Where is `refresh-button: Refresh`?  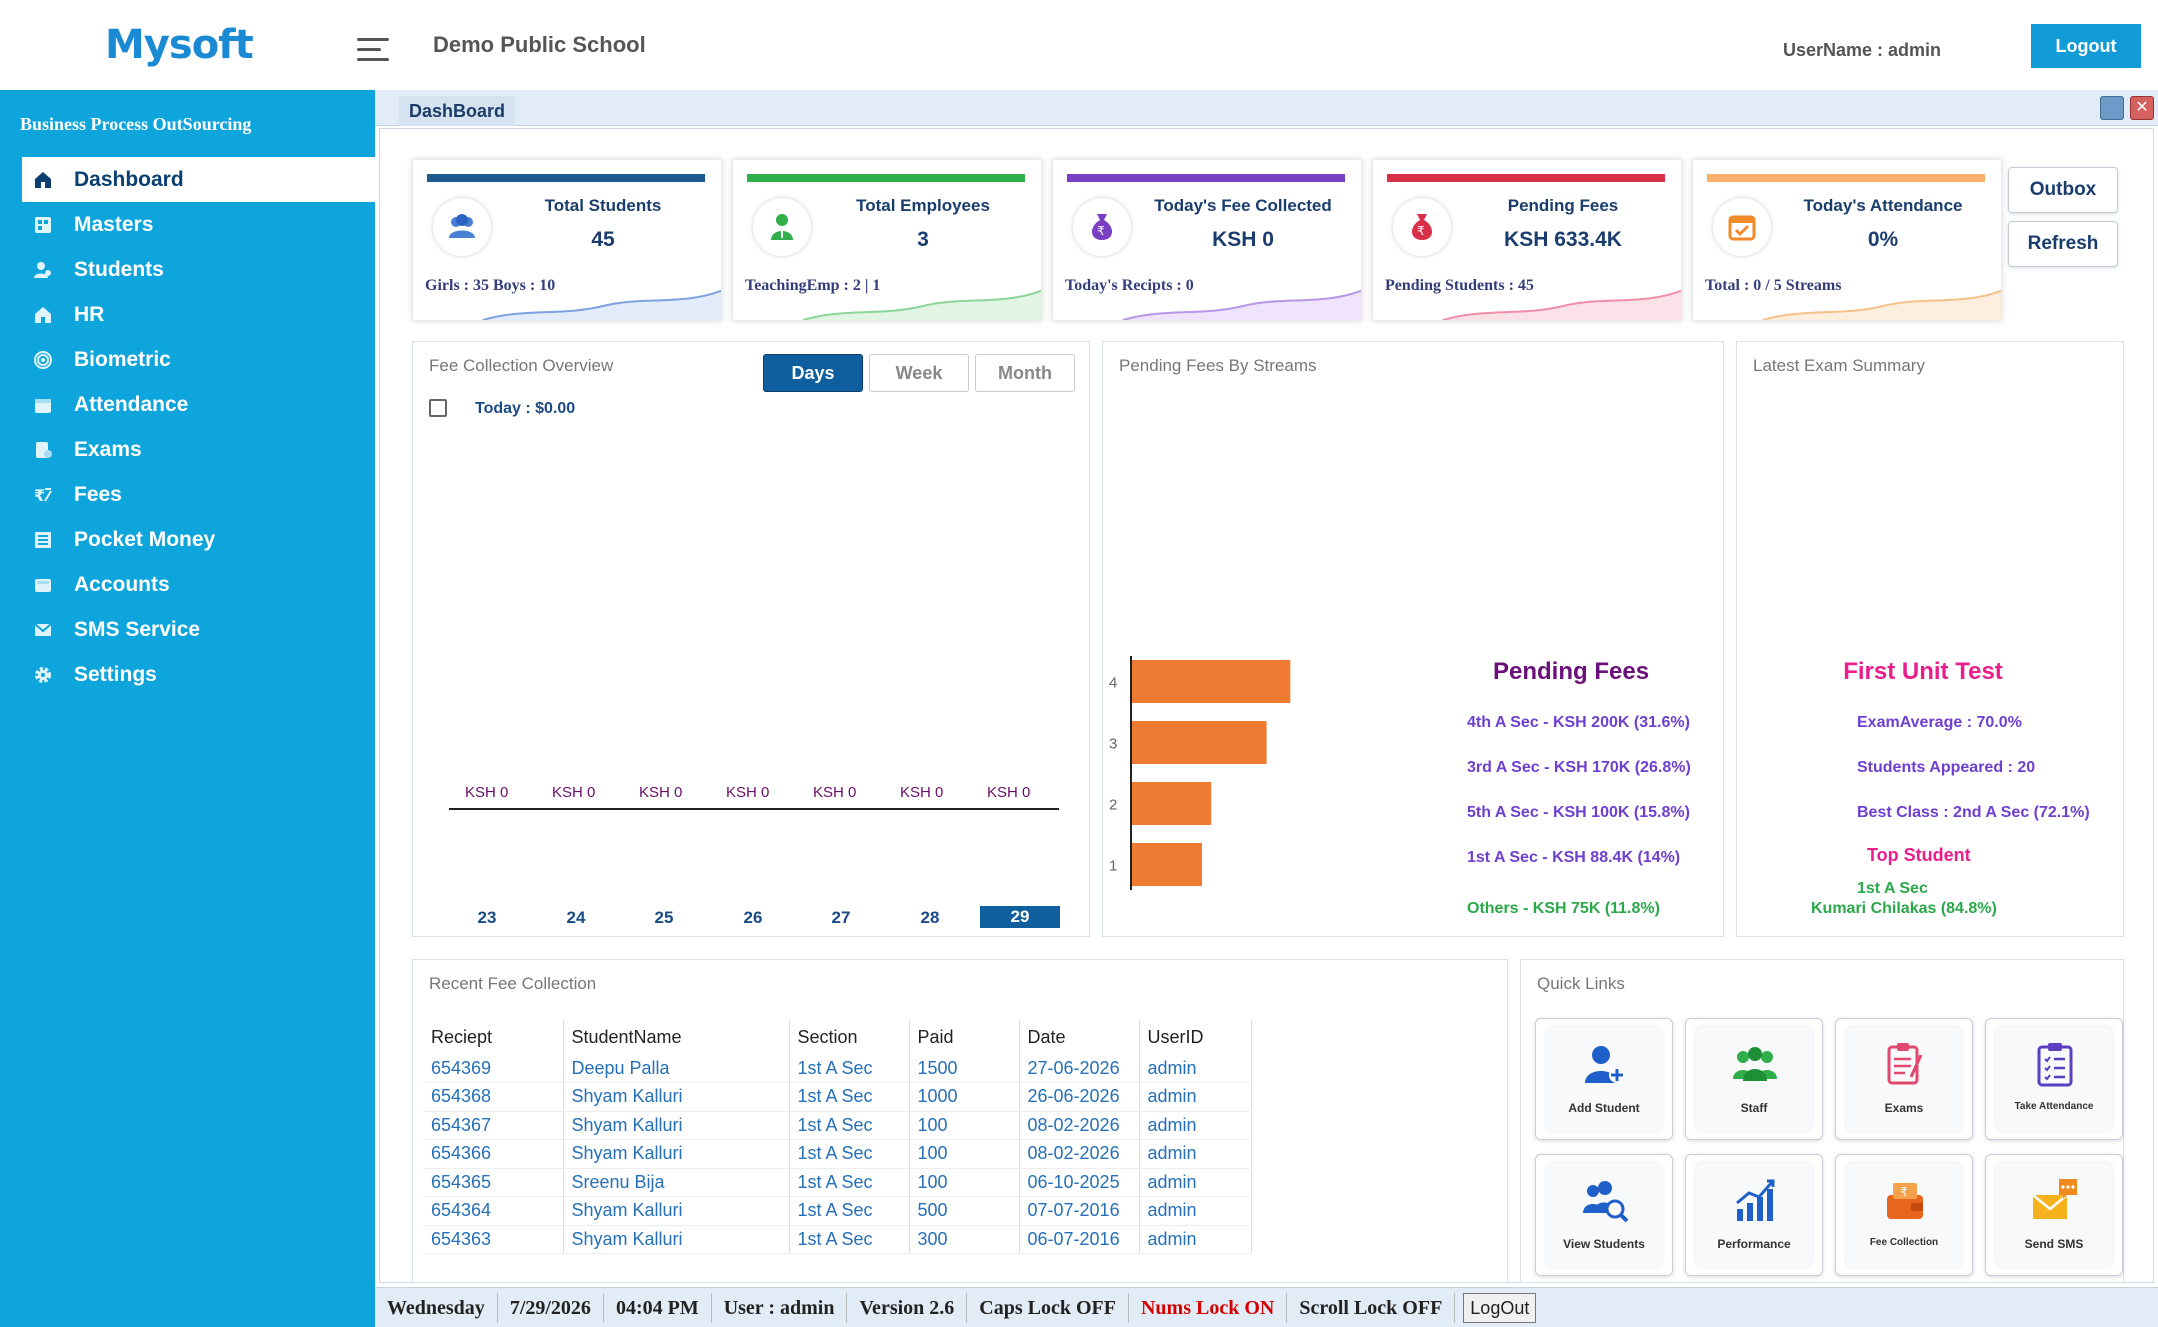 refresh-button: Refresh is located at coordinates (2063, 244).